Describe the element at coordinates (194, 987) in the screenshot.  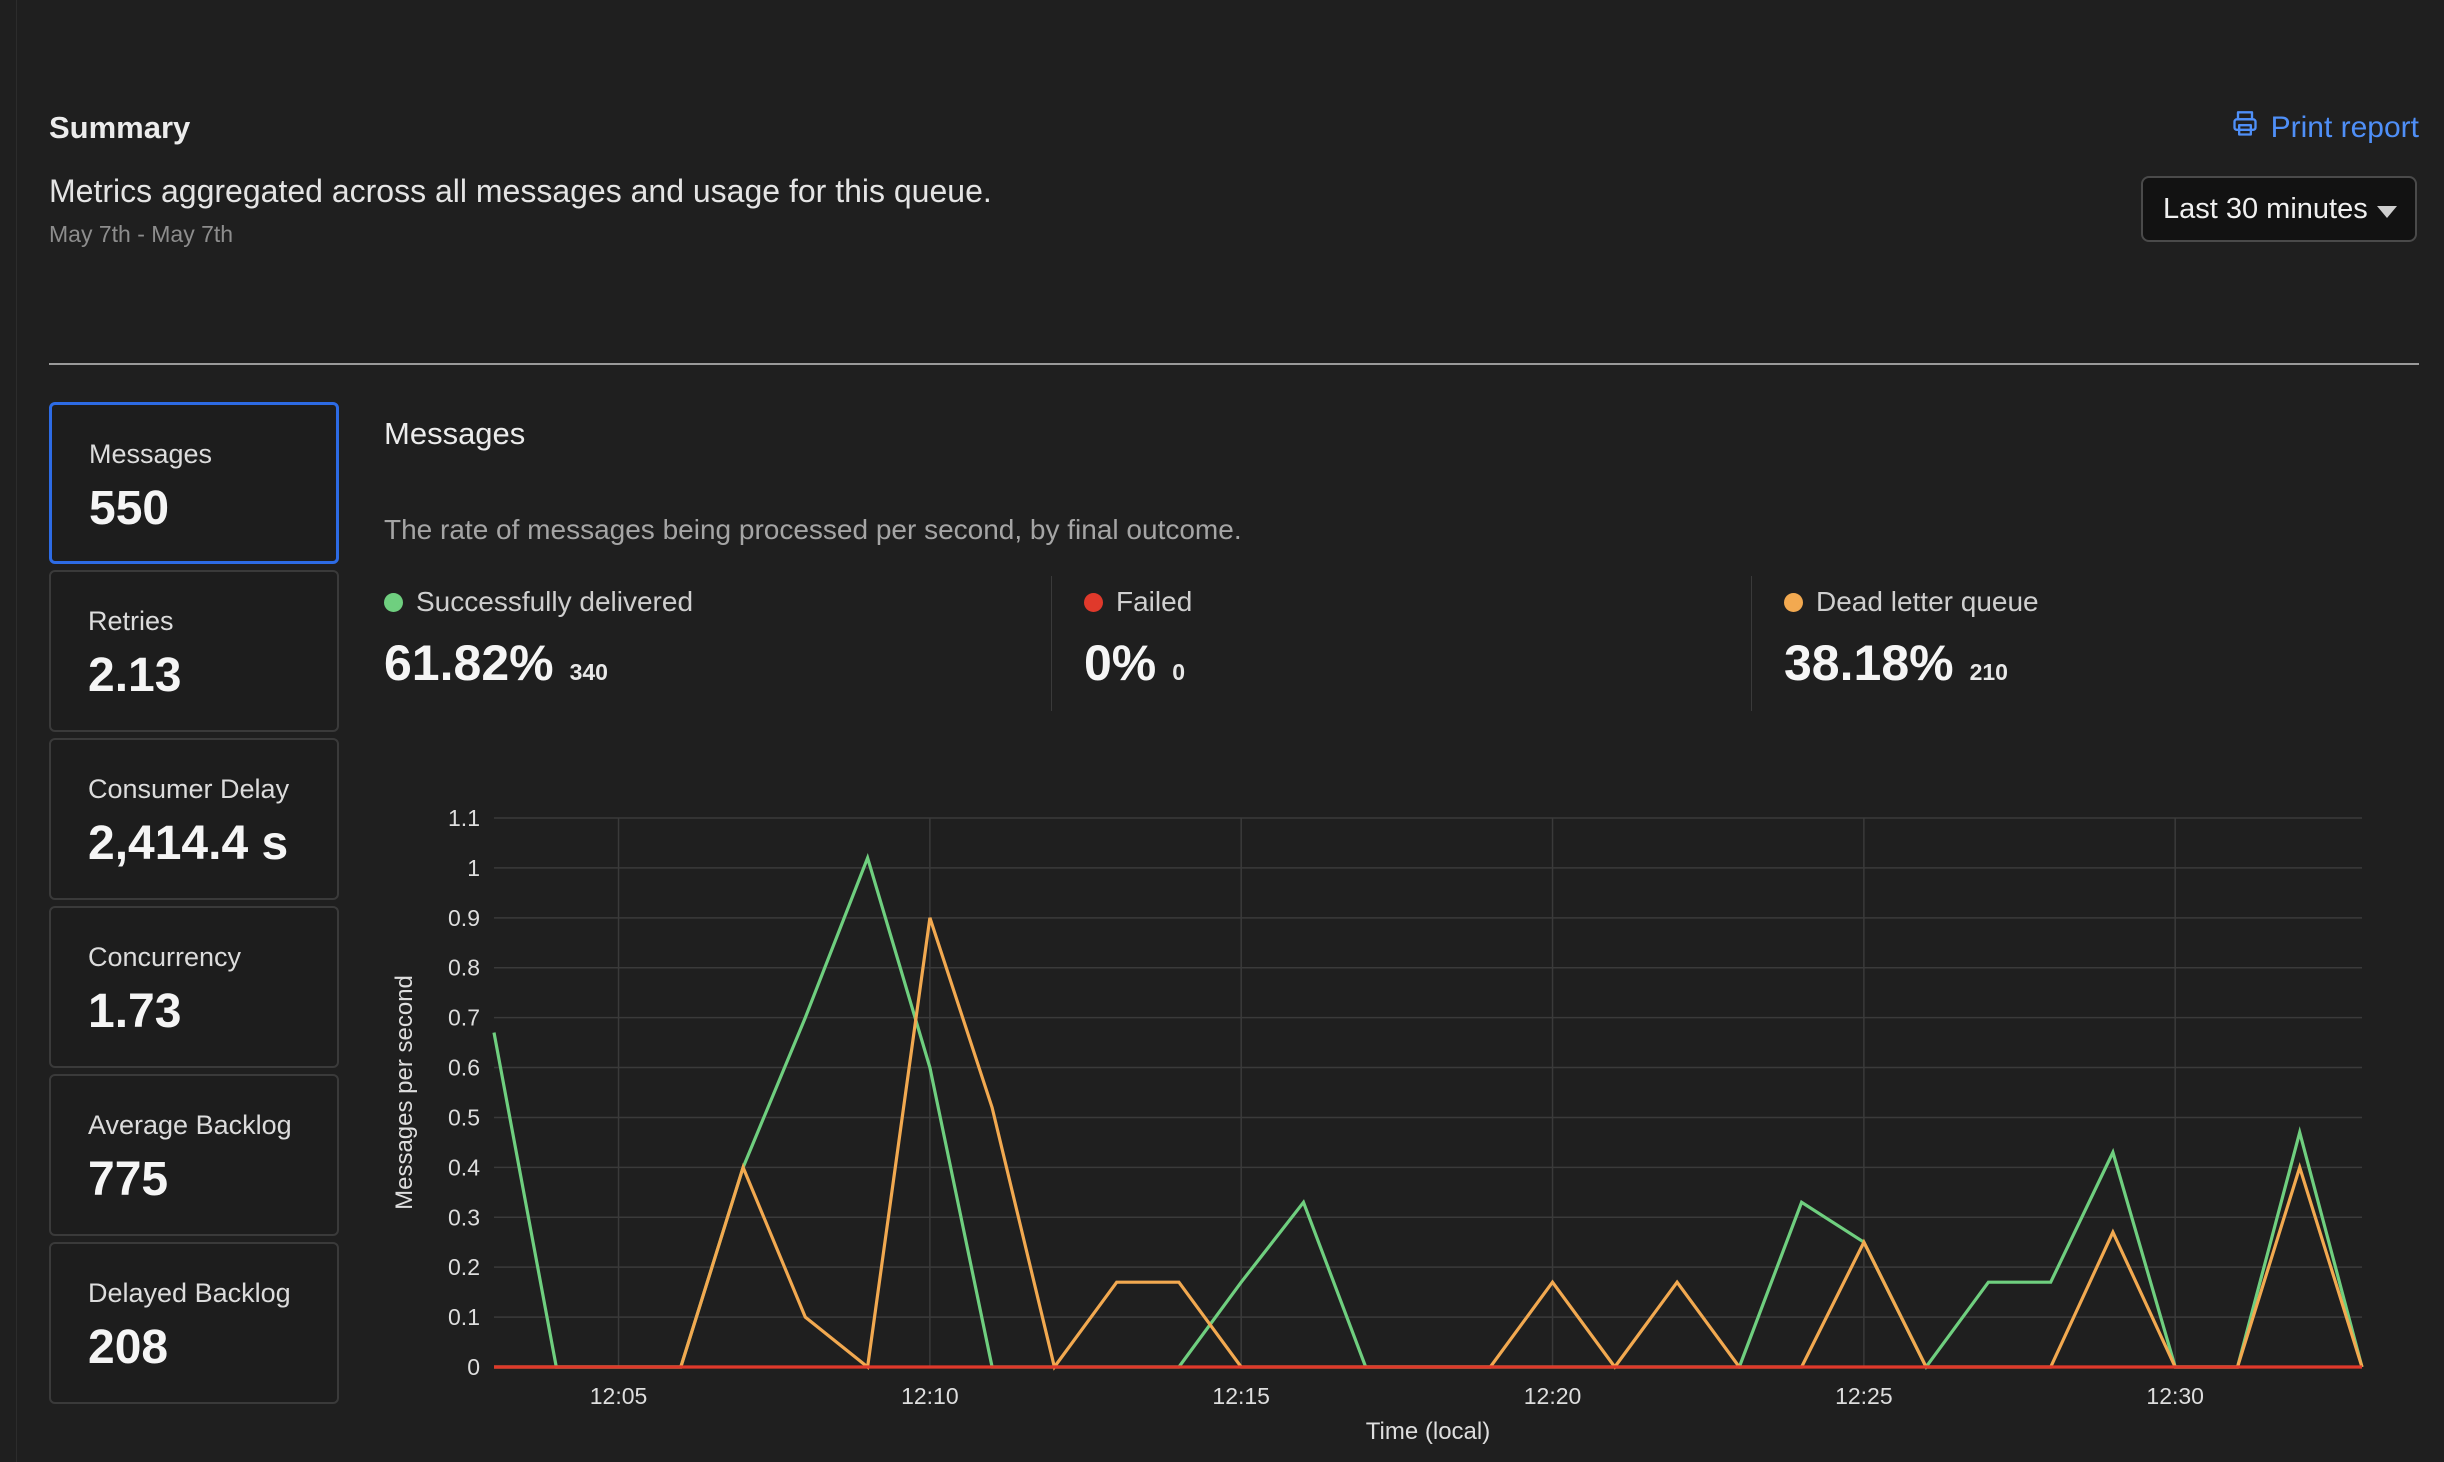
I see `metric-card-concurrency: Concurrency 1.73` at that location.